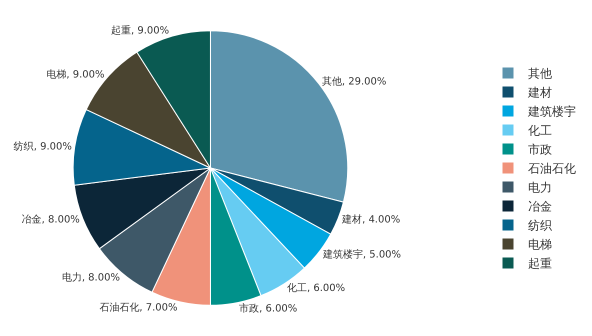 The image size is (592, 336). What do you see at coordinates (540, 245) in the screenshot?
I see `legend-label: 电梯` at bounding box center [540, 245].